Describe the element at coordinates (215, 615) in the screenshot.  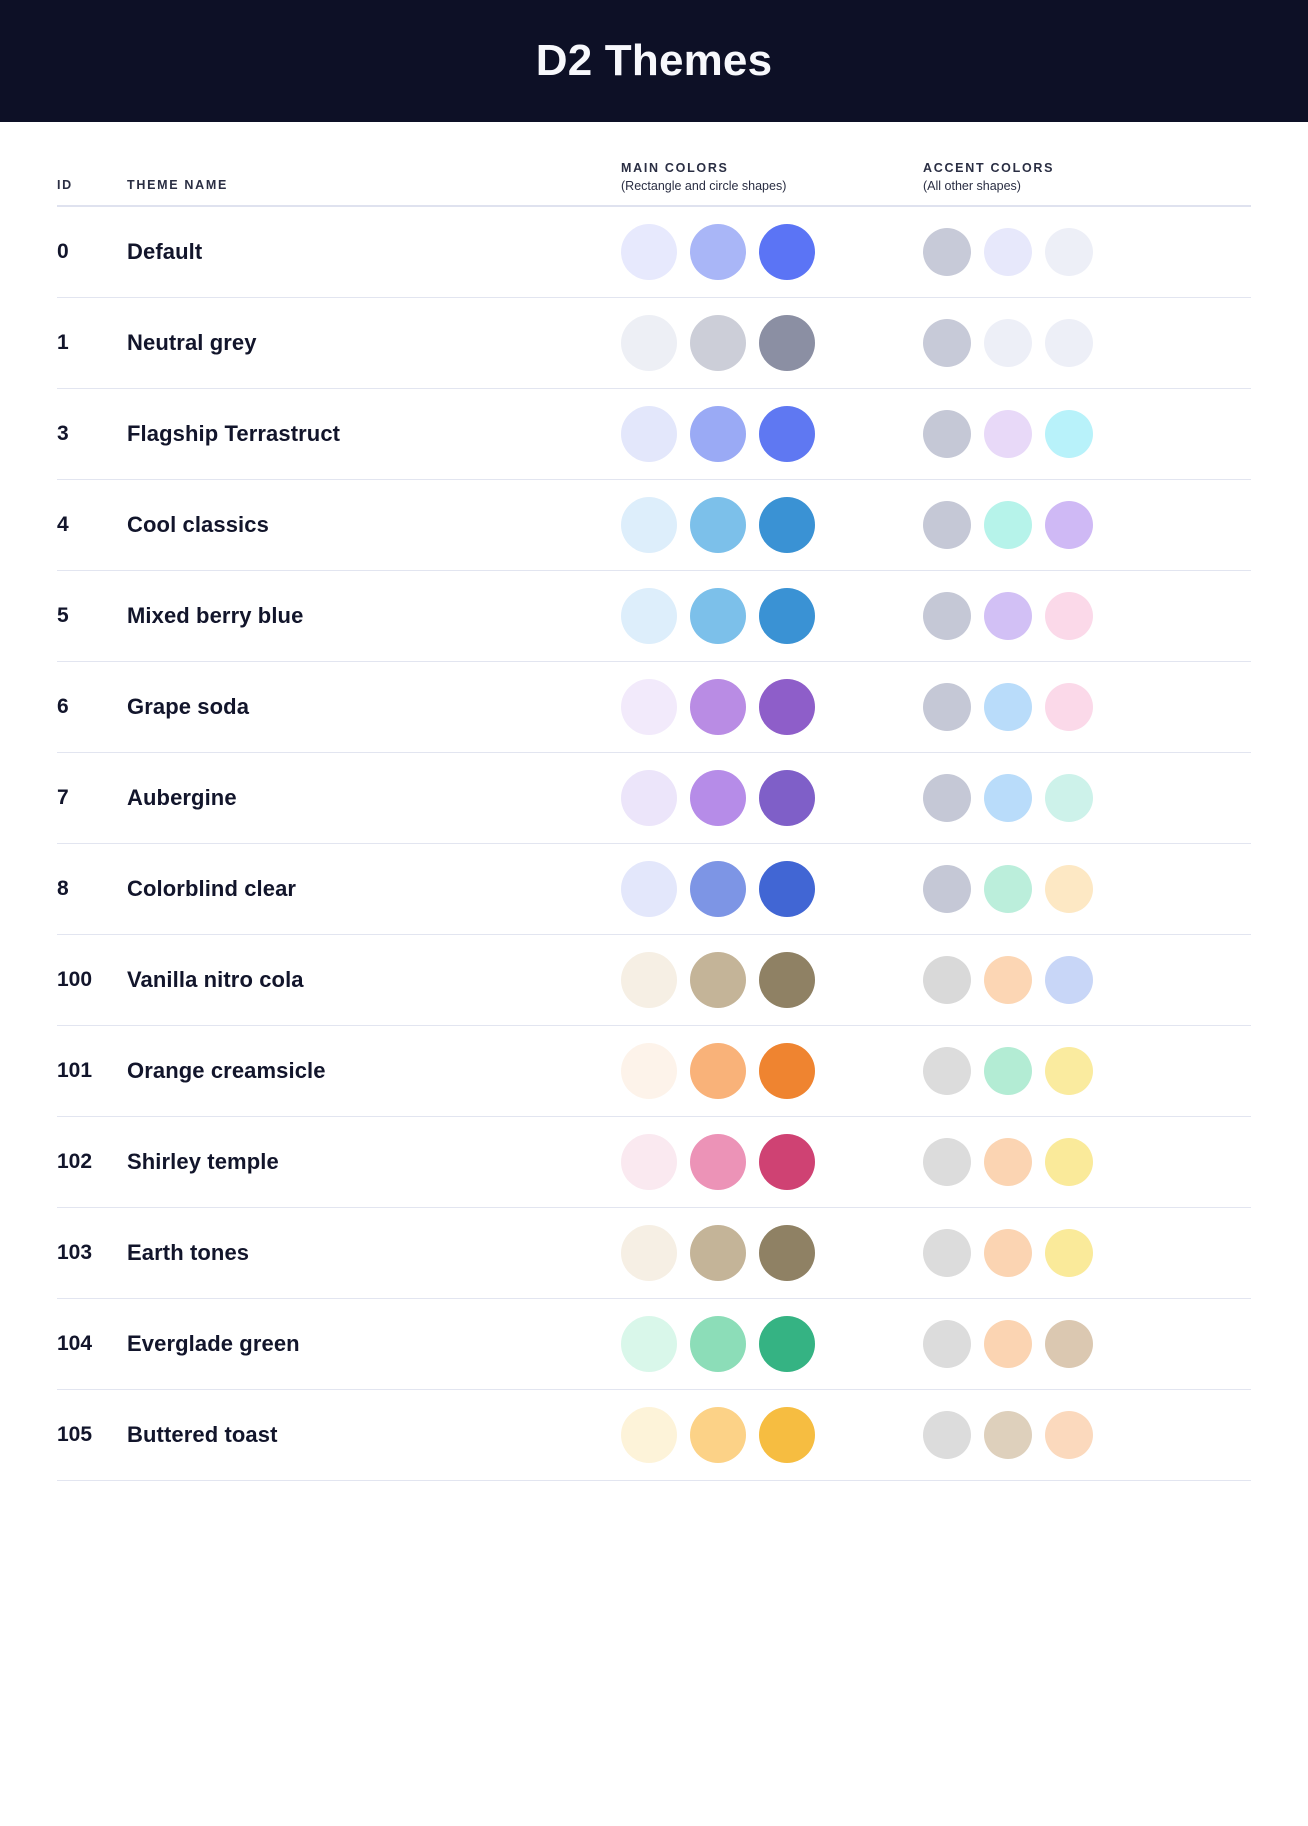
I see `theme-name: Mixed berry blue` at that location.